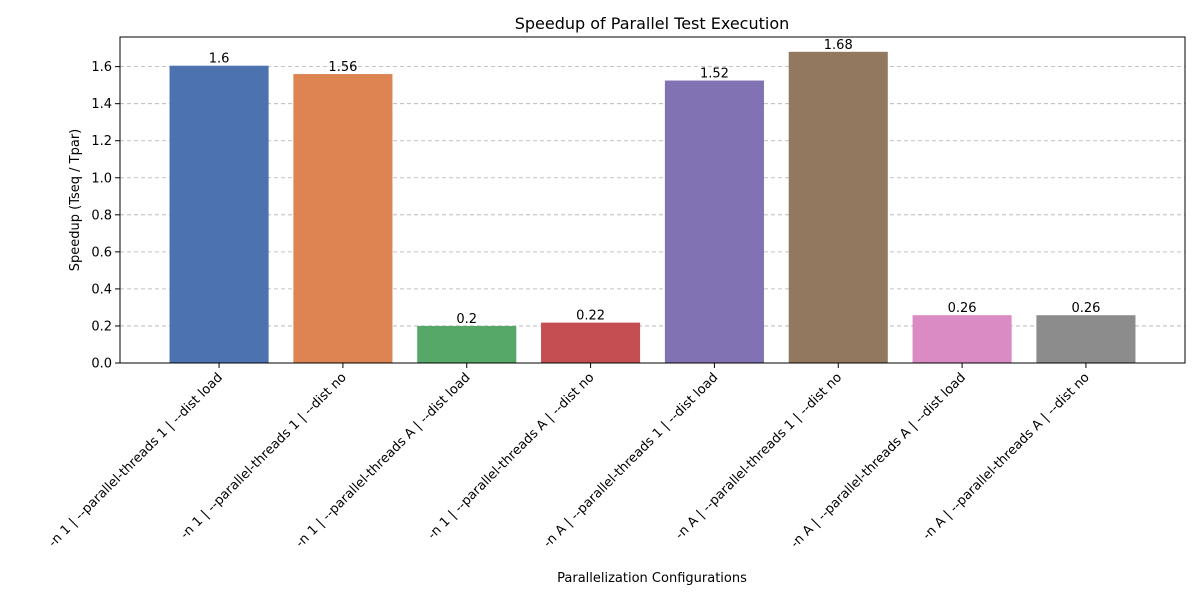  Describe the element at coordinates (342, 67) in the screenshot. I see `bar-value-label: 1.56` at that location.